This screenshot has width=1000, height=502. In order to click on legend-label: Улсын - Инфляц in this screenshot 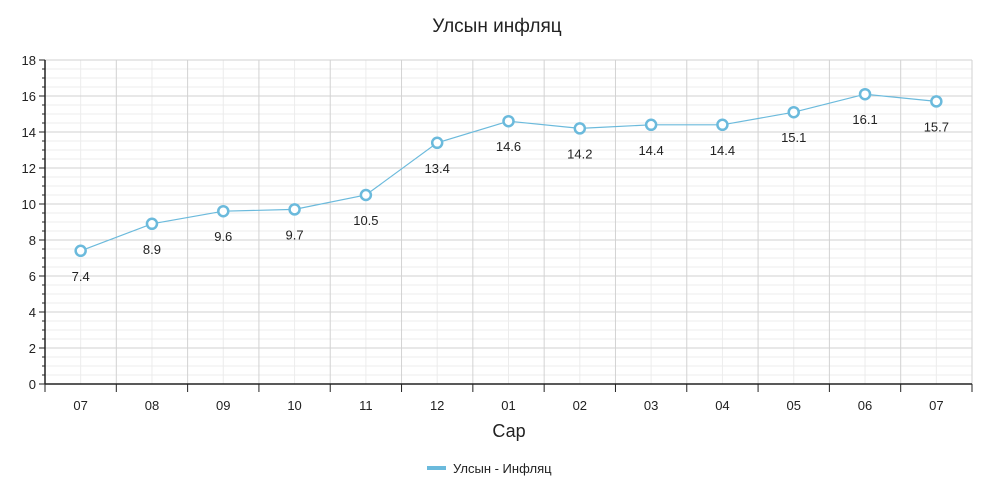, I will do `click(502, 468)`.